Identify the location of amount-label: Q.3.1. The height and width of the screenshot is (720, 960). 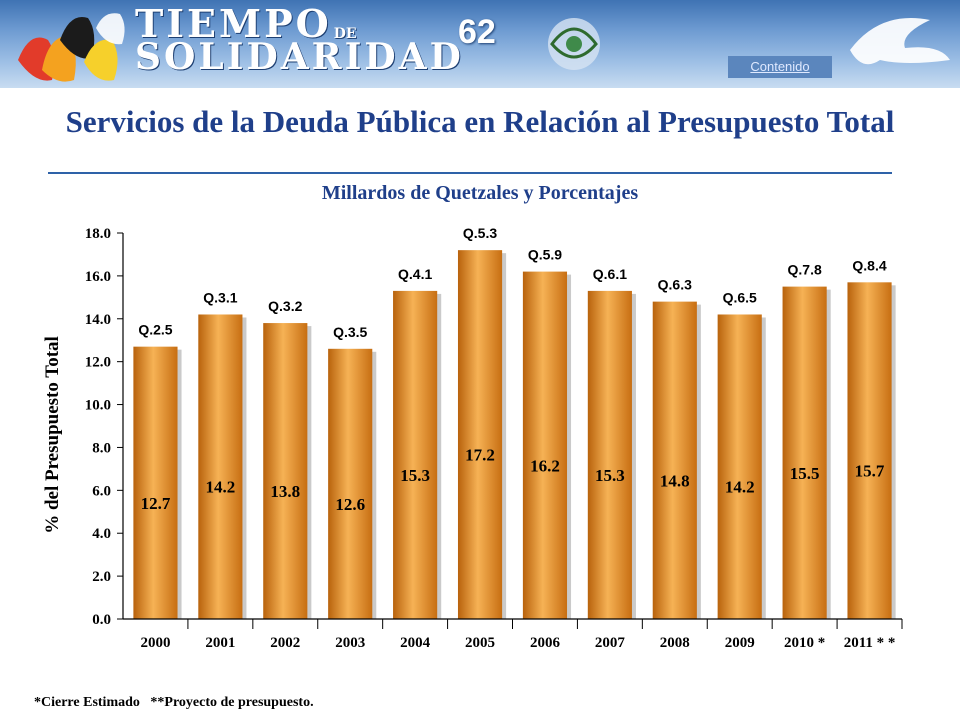
(220, 297).